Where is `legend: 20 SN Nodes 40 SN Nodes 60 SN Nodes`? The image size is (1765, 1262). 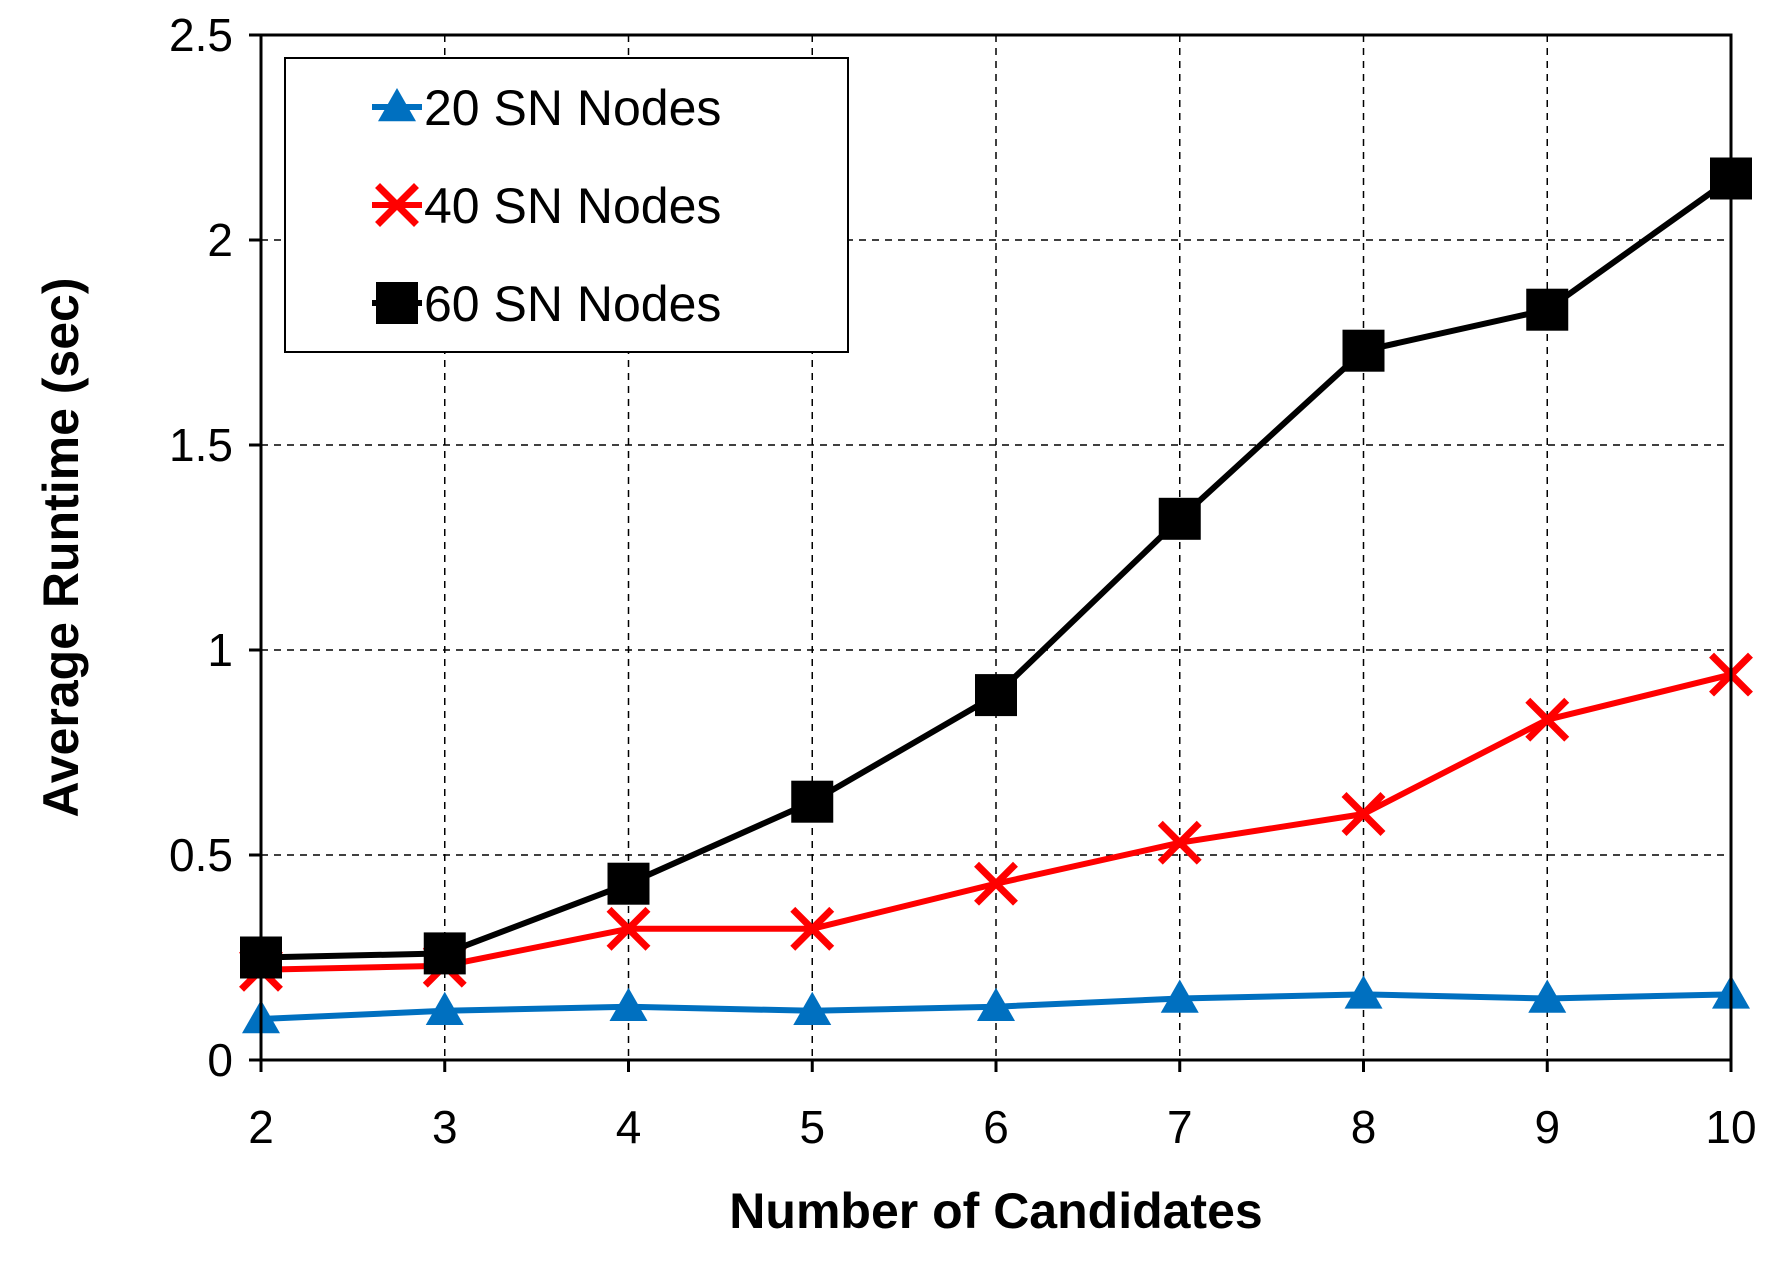 legend: 20 SN Nodes 40 SN Nodes 60 SN Nodes is located at coordinates (566, 205).